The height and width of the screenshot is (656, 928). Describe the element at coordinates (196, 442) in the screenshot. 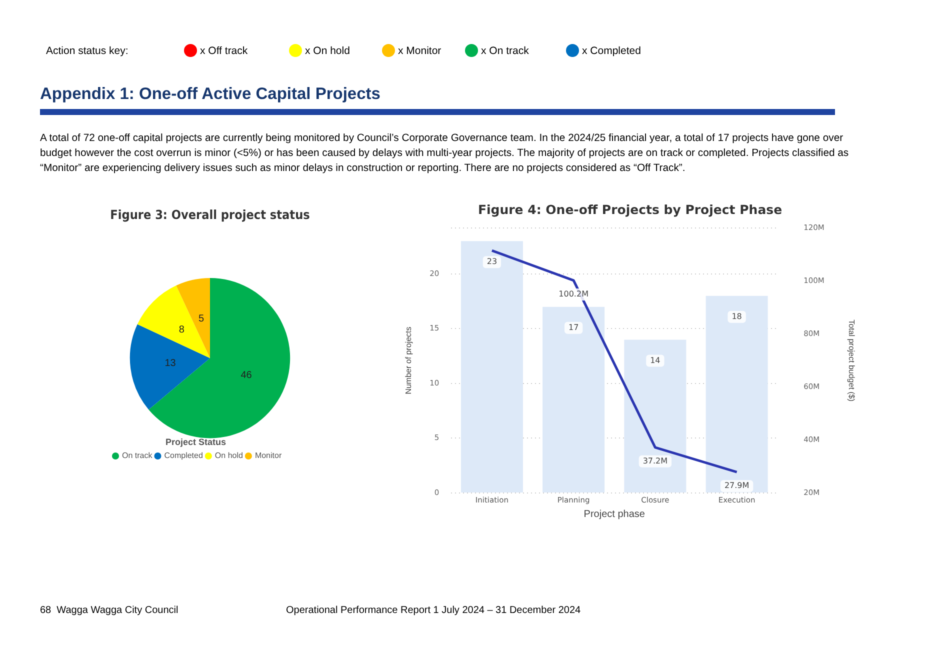

I see `legend-title: Project Status` at that location.